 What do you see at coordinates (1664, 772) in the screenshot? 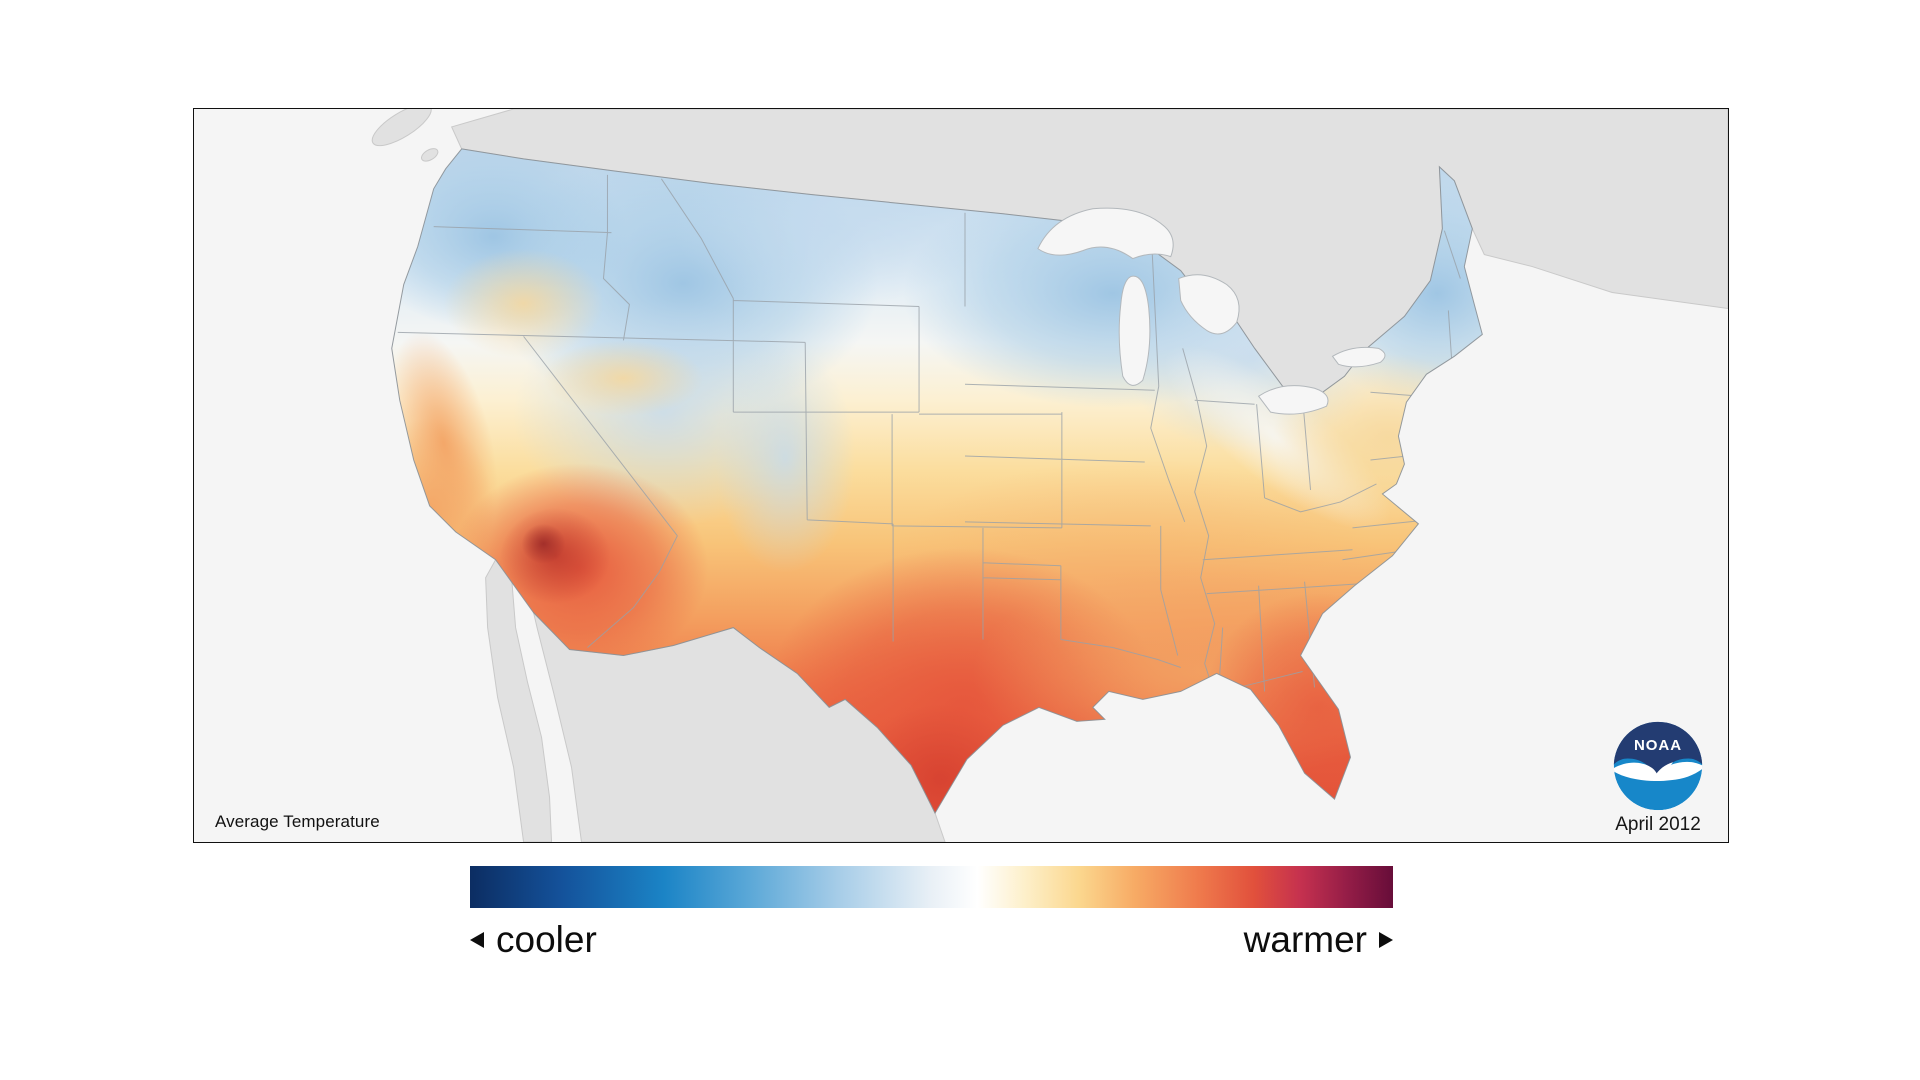
I see `noaa-logo-gull-wing-icon` at bounding box center [1664, 772].